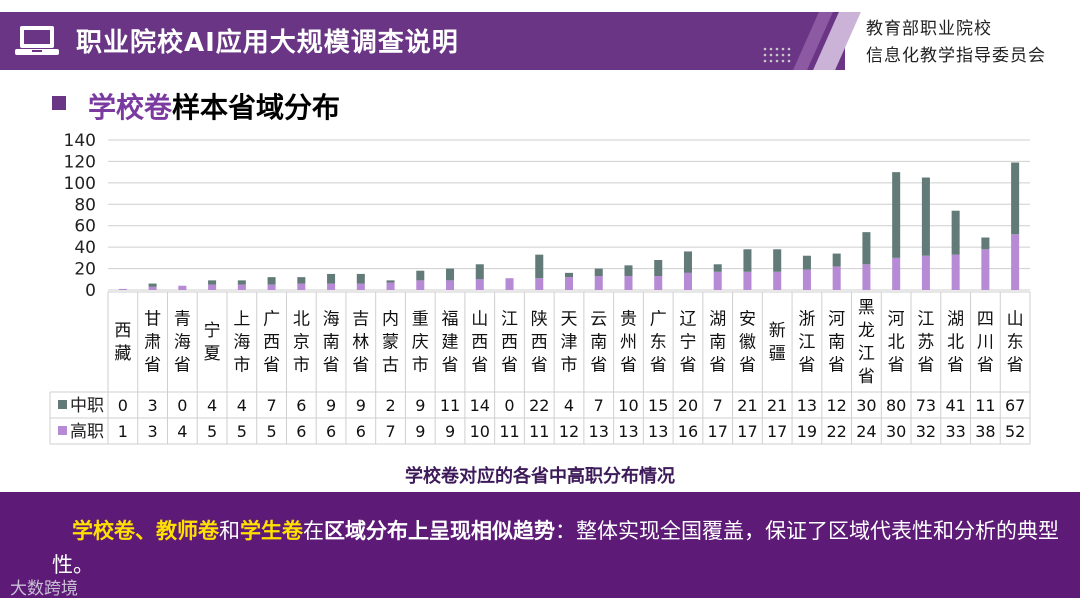 The width and height of the screenshot is (1080, 608). Describe the element at coordinates (271, 405) in the screenshot. I see `data-label-zhongzhi: 7` at that location.